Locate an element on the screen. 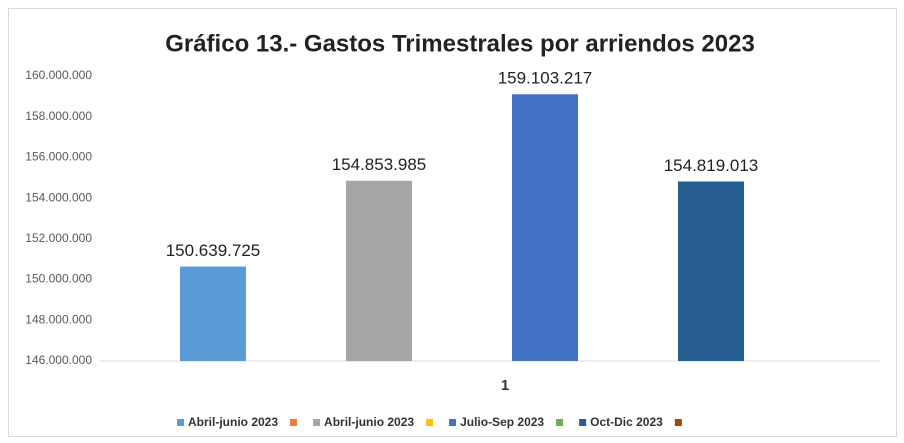 The width and height of the screenshot is (904, 443). value-label: 150.639.725 is located at coordinates (213, 250).